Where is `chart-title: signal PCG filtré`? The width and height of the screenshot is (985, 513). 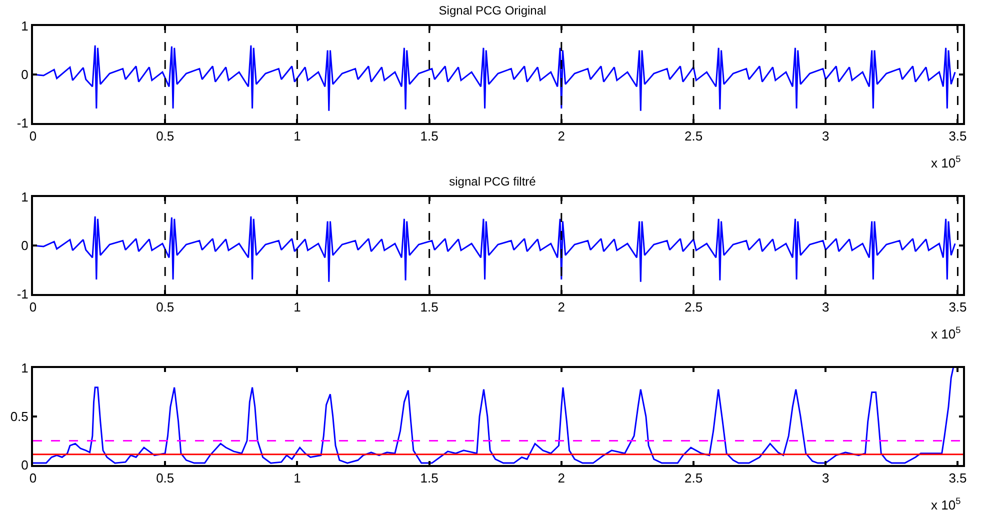 chart-title: signal PCG filtré is located at coordinates (492, 181).